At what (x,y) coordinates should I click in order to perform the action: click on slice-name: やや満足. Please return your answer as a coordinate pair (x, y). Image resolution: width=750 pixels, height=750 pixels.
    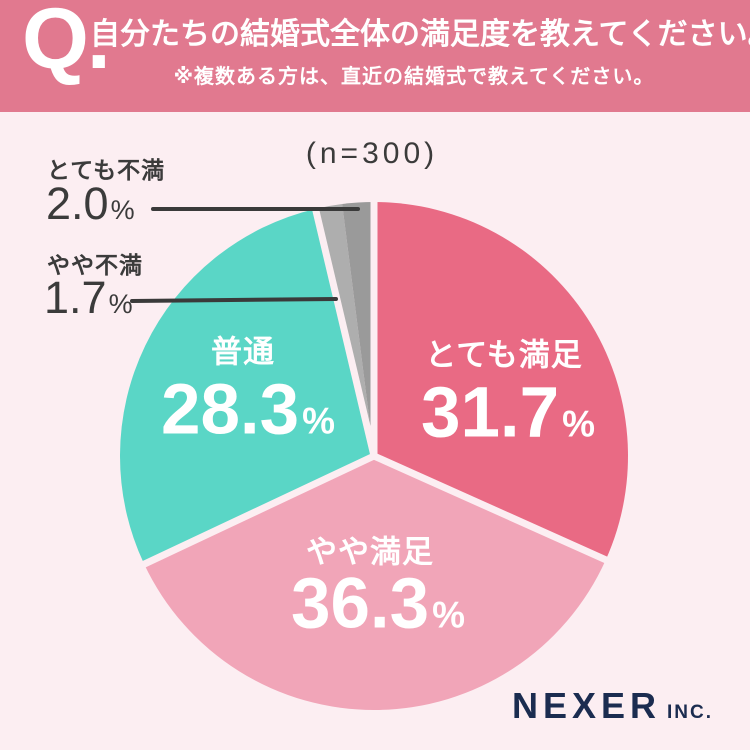
    Looking at the image, I should click on (370, 552).